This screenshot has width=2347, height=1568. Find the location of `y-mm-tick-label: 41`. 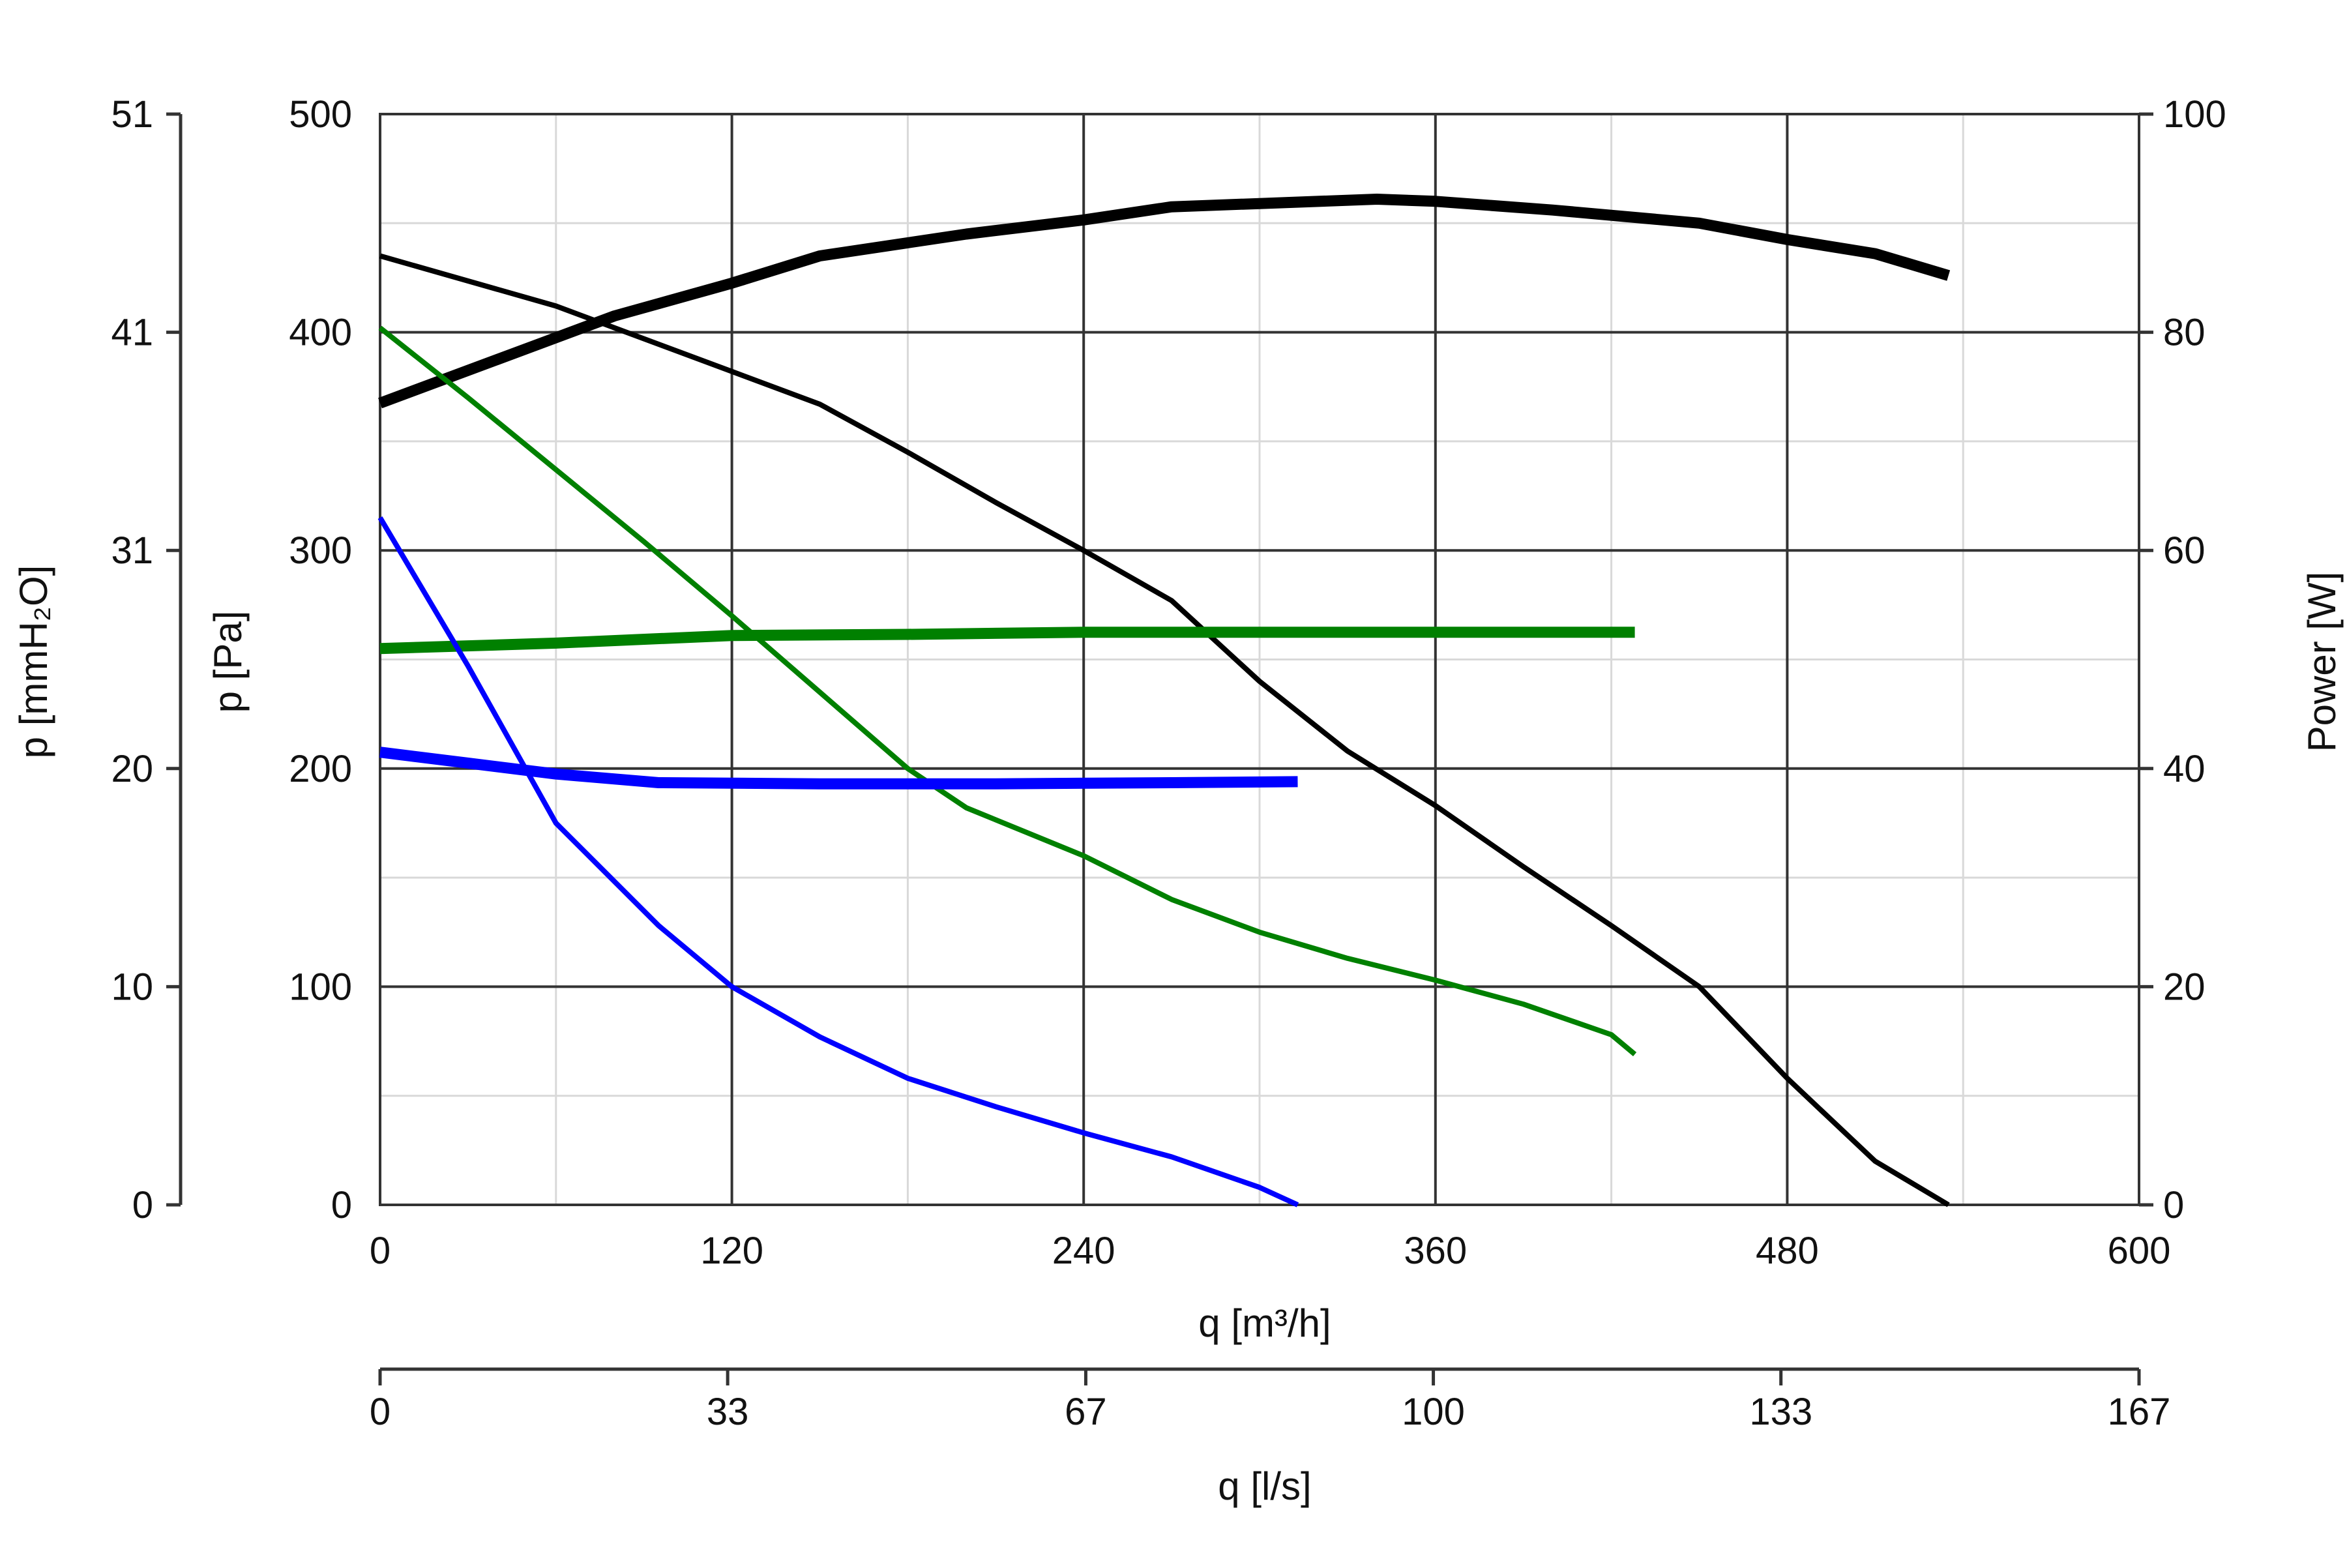

y-mm-tick-label: 41 is located at coordinates (132, 333).